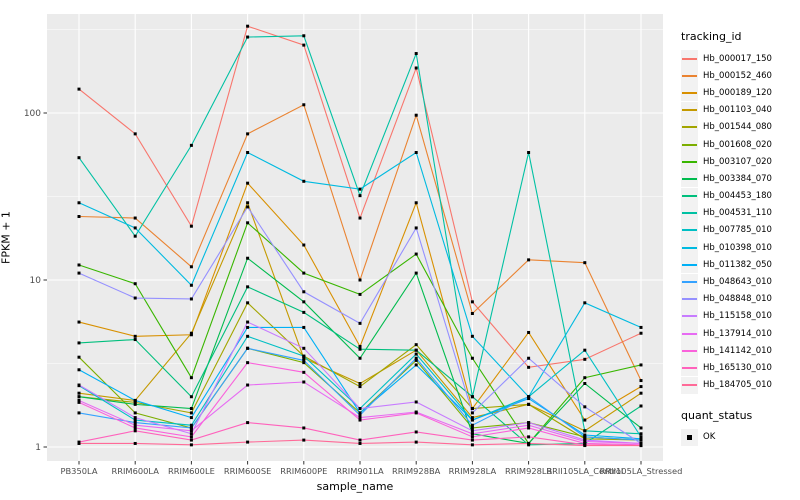 The image size is (800, 500). What do you see at coordinates (740, 385) in the screenshot?
I see `legend-entry-Hb_184705_010: Hb_184705_010` at bounding box center [740, 385].